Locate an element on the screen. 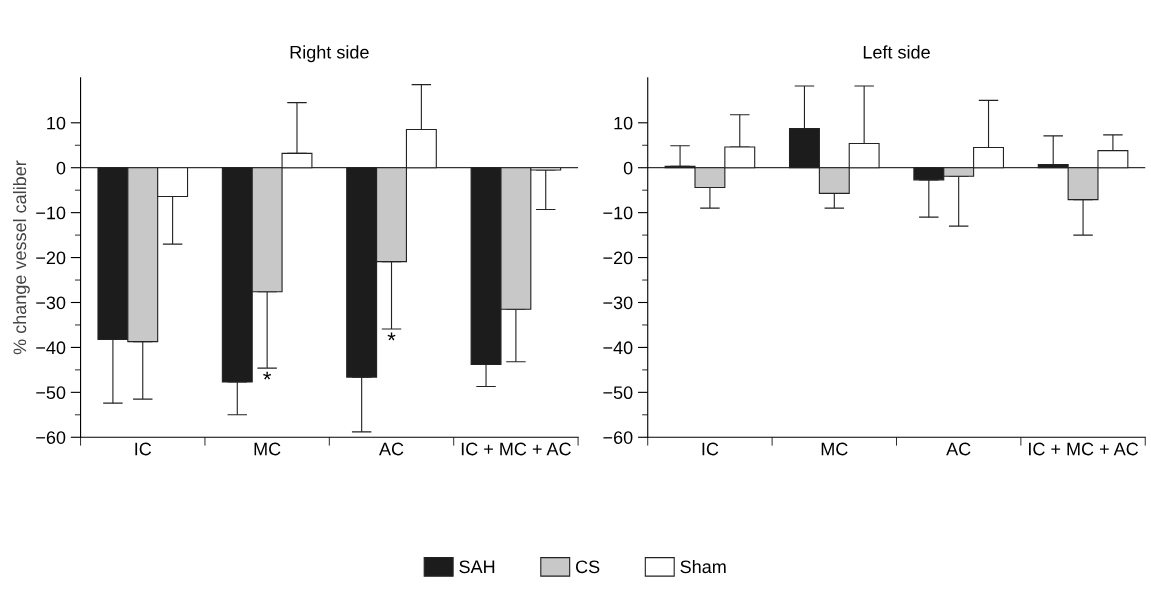  legend-label: Sham is located at coordinates (703, 566).